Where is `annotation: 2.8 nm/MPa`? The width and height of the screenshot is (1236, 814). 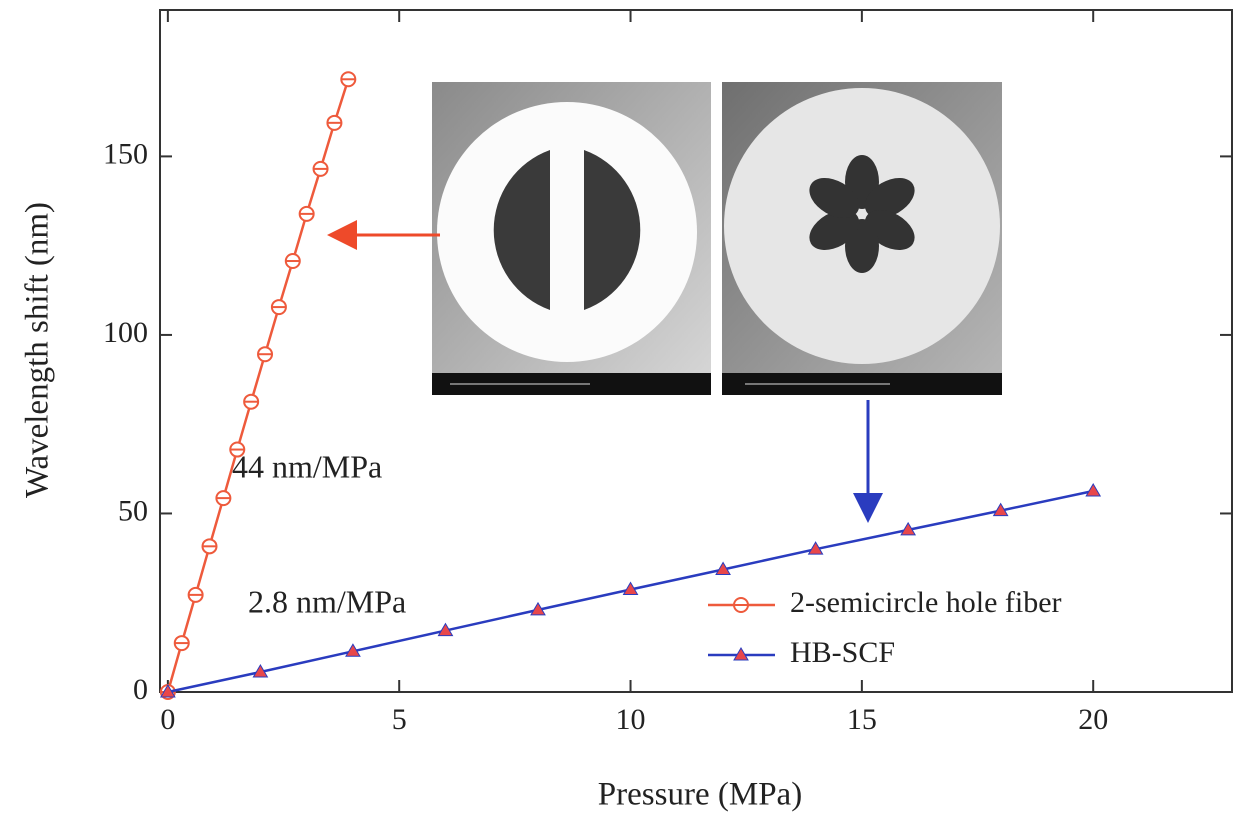 annotation: 2.8 nm/MPa is located at coordinates (327, 601).